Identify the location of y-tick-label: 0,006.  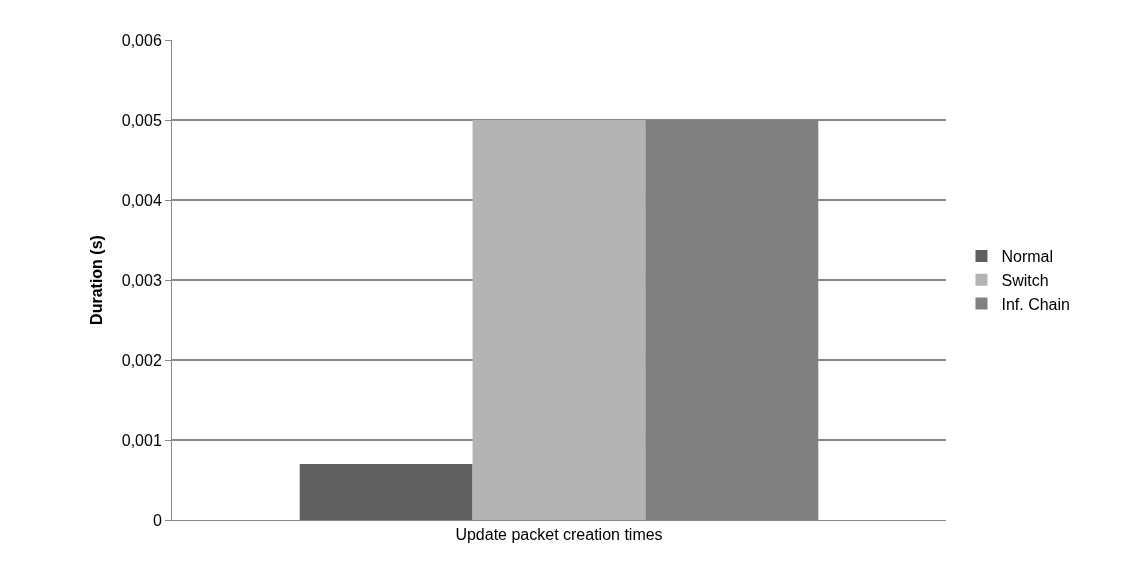
(141, 40).